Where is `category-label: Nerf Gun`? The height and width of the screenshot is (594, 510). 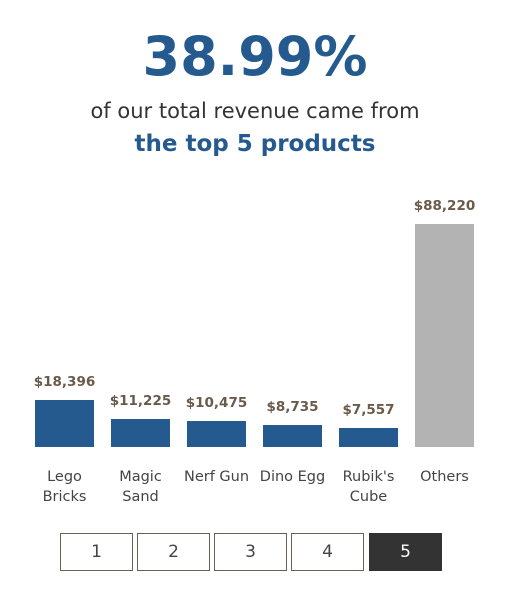 category-label: Nerf Gun is located at coordinates (216, 477).